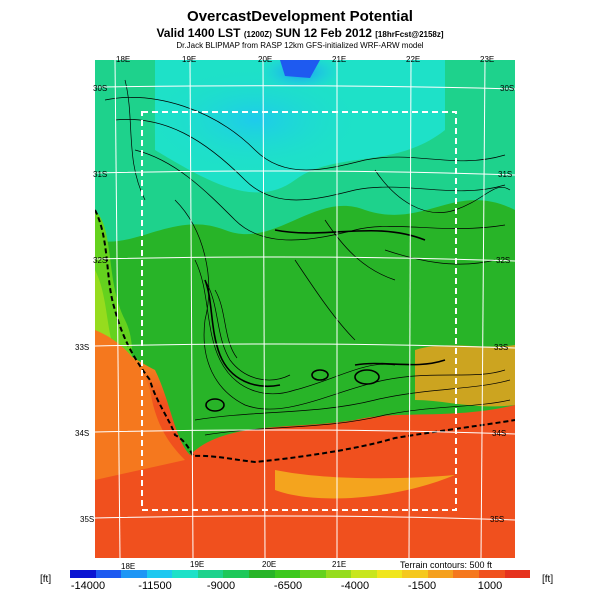  What do you see at coordinates (140, 405) in the screenshot?
I see `ocean-west` at bounding box center [140, 405].